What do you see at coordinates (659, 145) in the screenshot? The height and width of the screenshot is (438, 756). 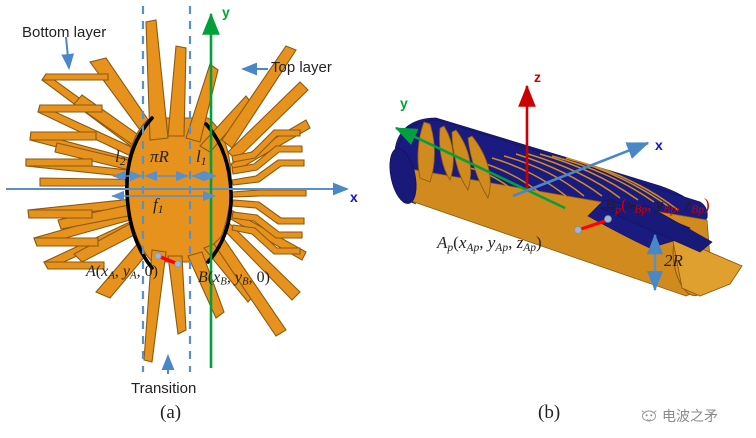 I see `x-axis-label-b: x` at bounding box center [659, 145].